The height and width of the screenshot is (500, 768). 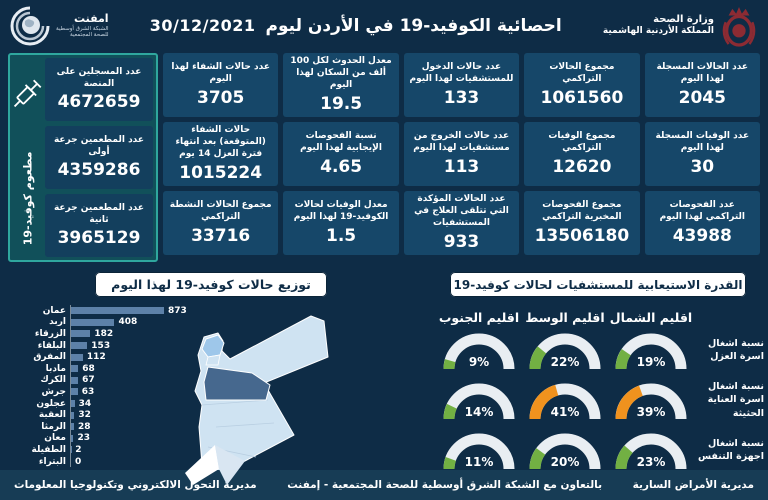 What do you see at coordinates (99, 238) in the screenshot?
I see `stat-value: 3965129` at bounding box center [99, 238].